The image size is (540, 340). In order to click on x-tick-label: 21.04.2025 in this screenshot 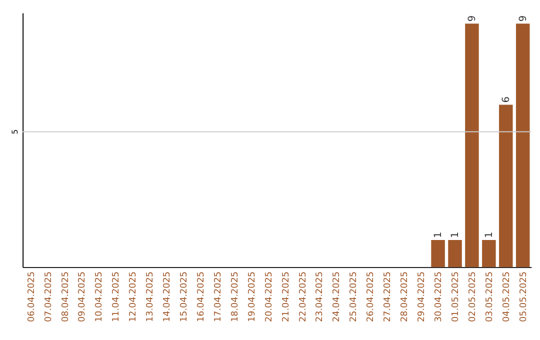, I will do `click(286, 296)`.